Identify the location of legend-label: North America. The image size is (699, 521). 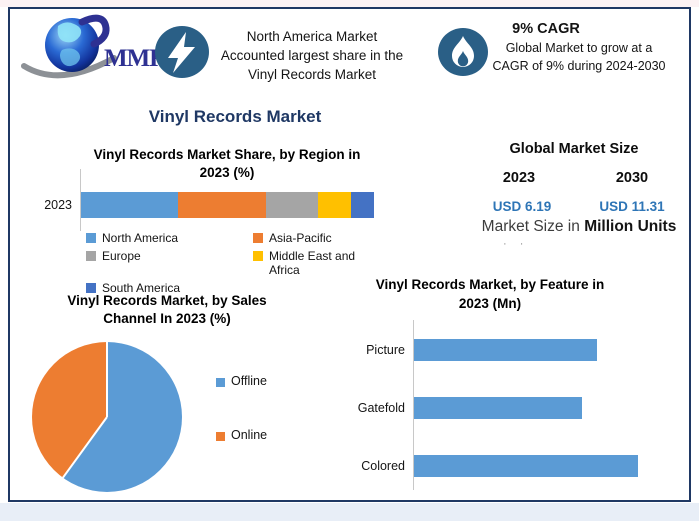
(140, 238).